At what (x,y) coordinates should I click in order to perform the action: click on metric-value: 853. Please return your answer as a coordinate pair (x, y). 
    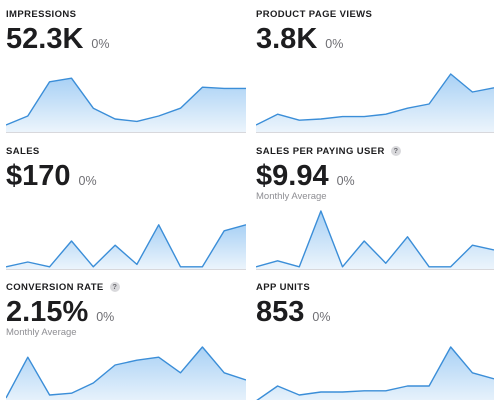
    Looking at the image, I should click on (280, 312).